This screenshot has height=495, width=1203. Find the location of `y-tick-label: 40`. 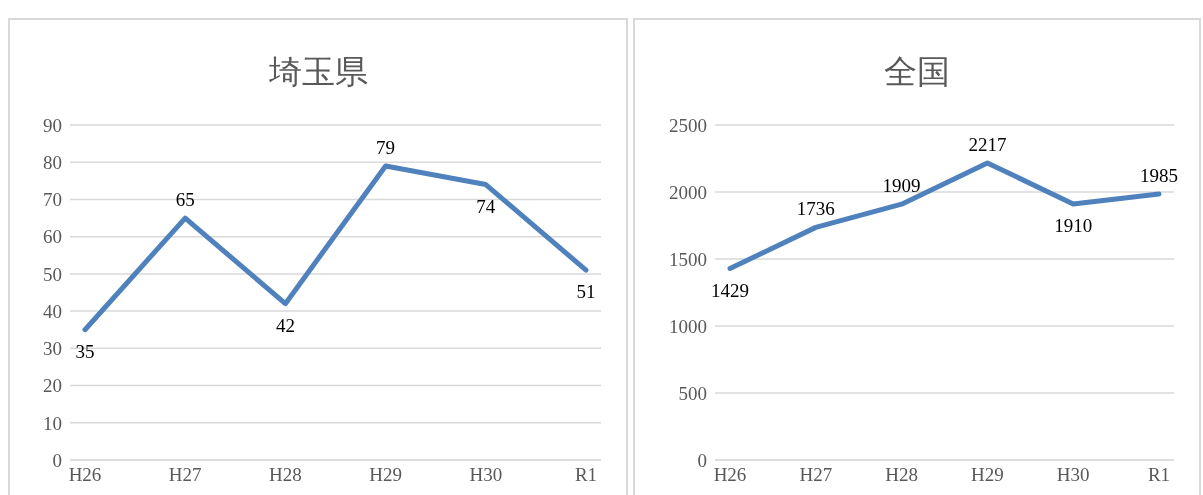

y-tick-label: 40 is located at coordinates (52, 311).